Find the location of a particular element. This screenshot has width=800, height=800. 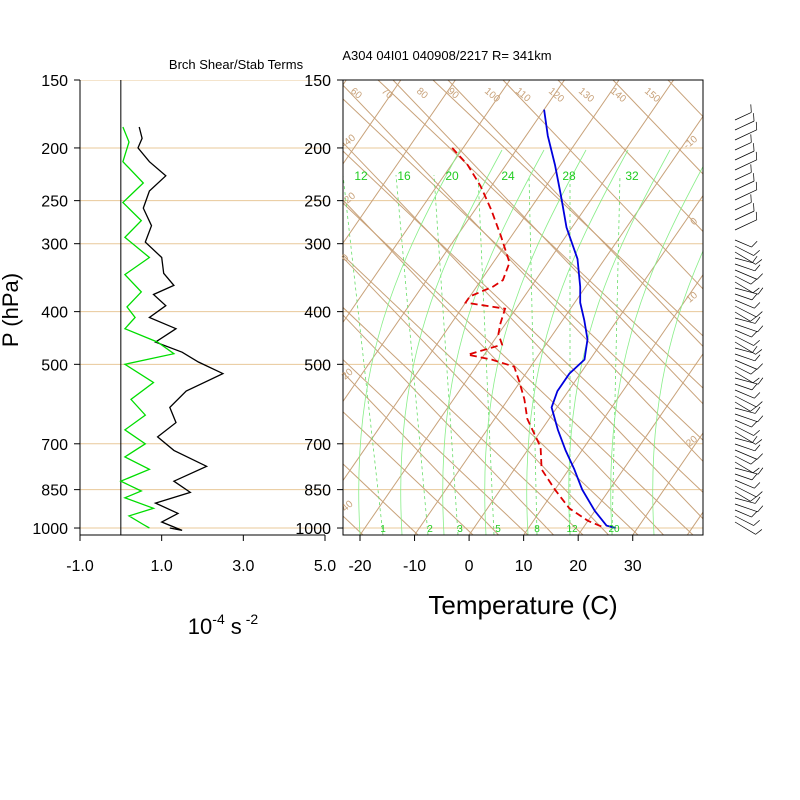

moist-adiabat--3 is located at coordinates (449, 424).